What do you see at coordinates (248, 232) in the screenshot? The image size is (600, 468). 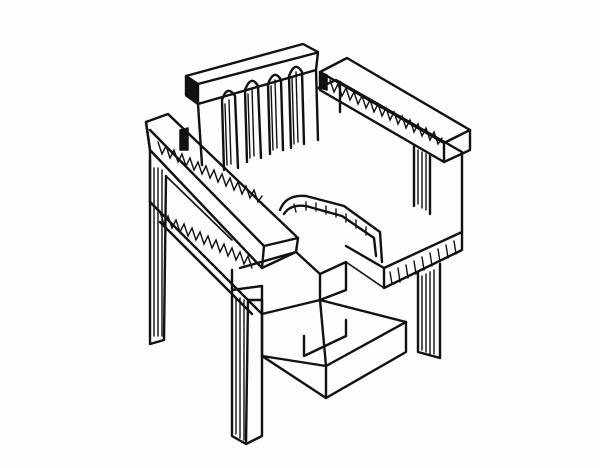 I see `side-panel-icon` at bounding box center [248, 232].